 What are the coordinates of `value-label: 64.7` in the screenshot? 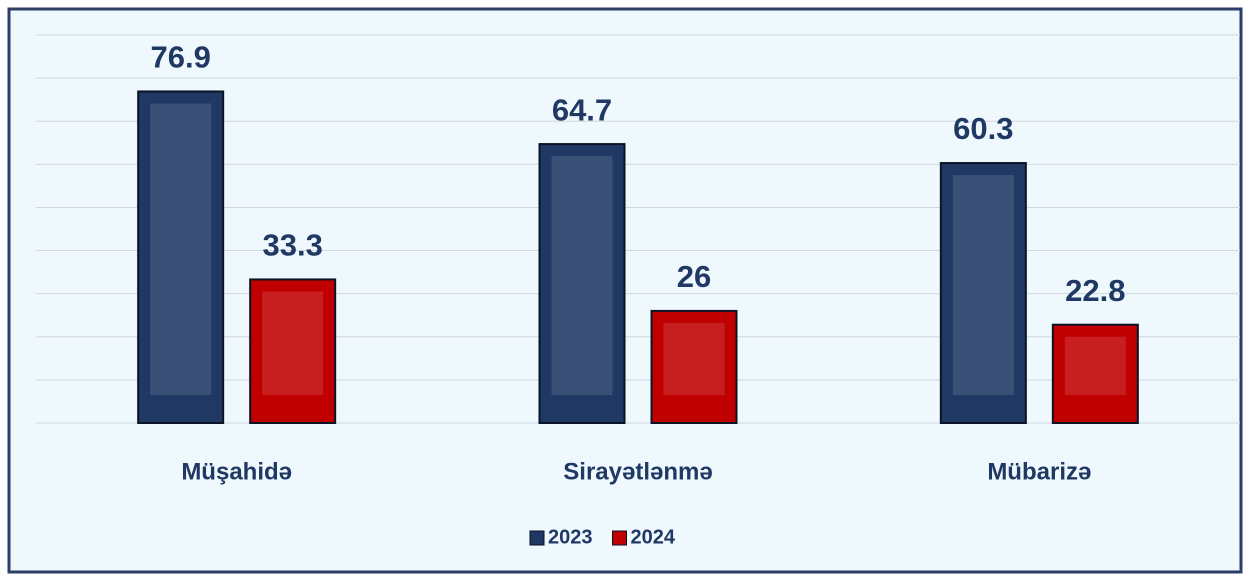 It's located at (582, 109).